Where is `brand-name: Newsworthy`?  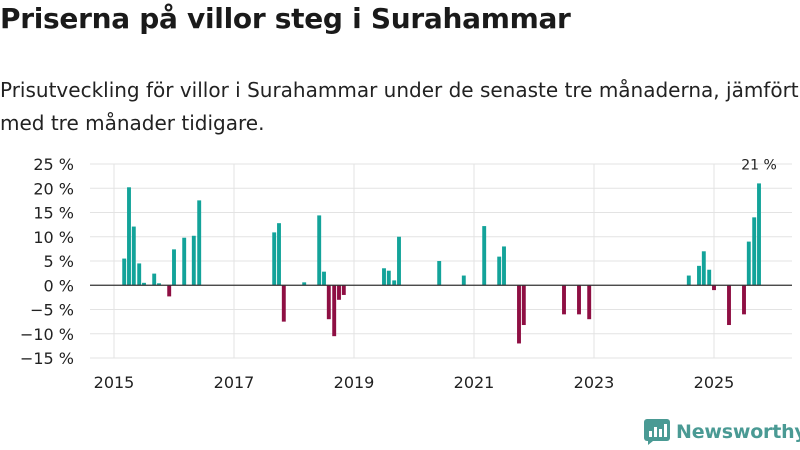 brand-name: Newsworthy is located at coordinates (738, 432).